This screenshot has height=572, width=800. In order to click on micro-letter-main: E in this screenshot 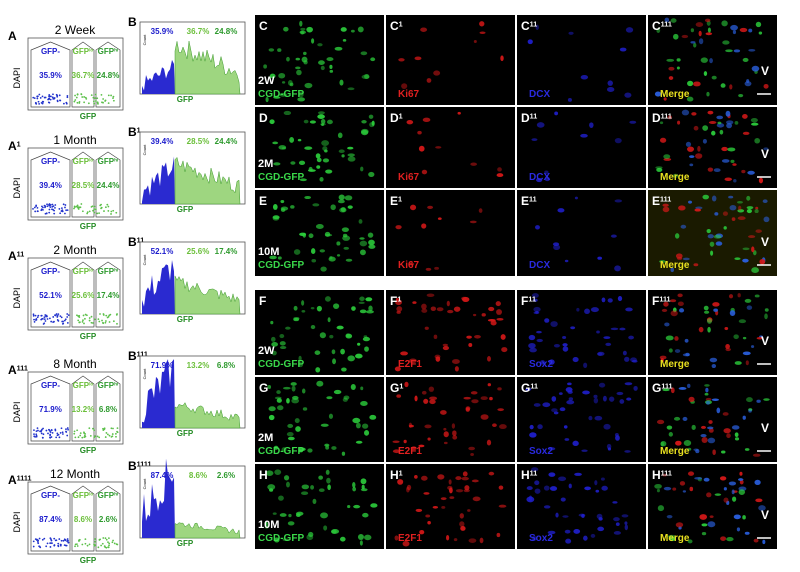, I will do `click(263, 201)`.